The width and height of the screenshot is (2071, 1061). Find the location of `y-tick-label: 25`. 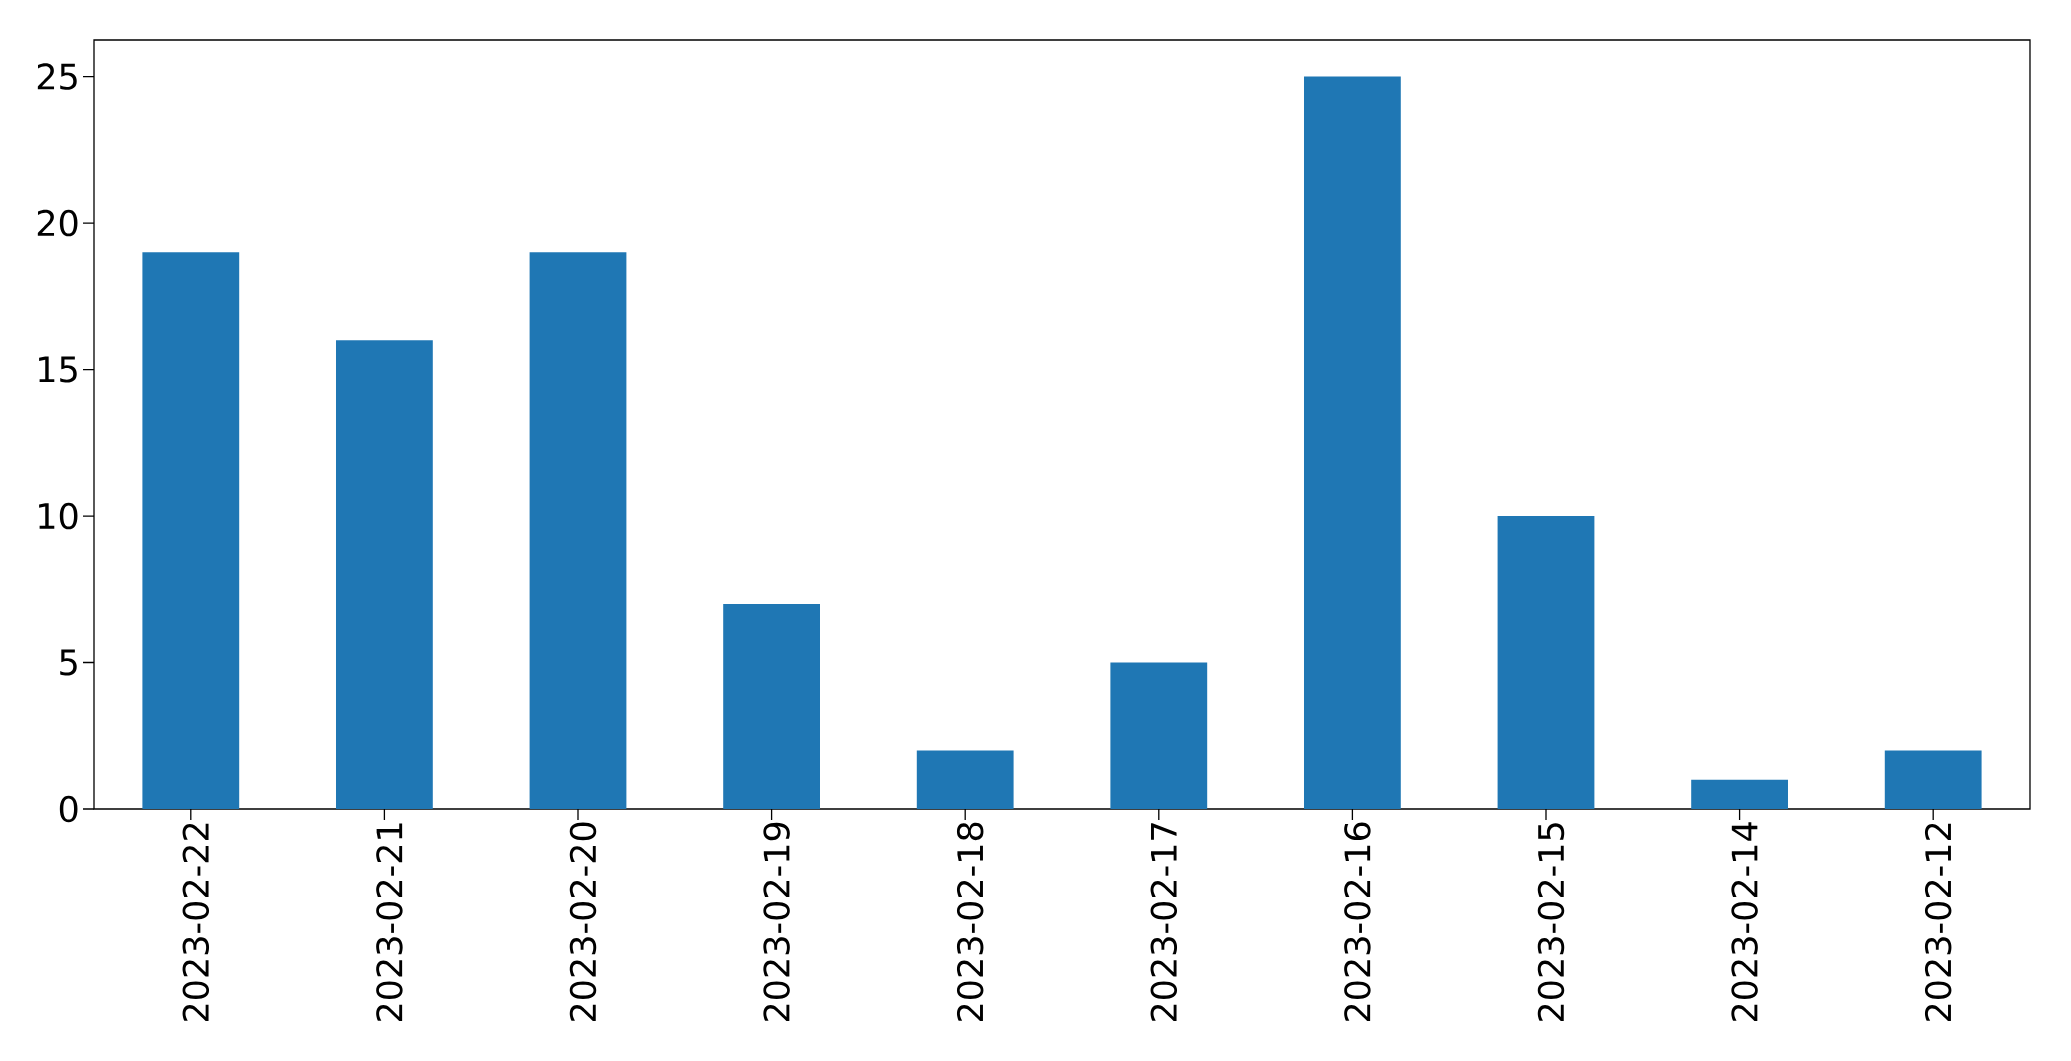

y-tick-label: 25 is located at coordinates (57, 76).